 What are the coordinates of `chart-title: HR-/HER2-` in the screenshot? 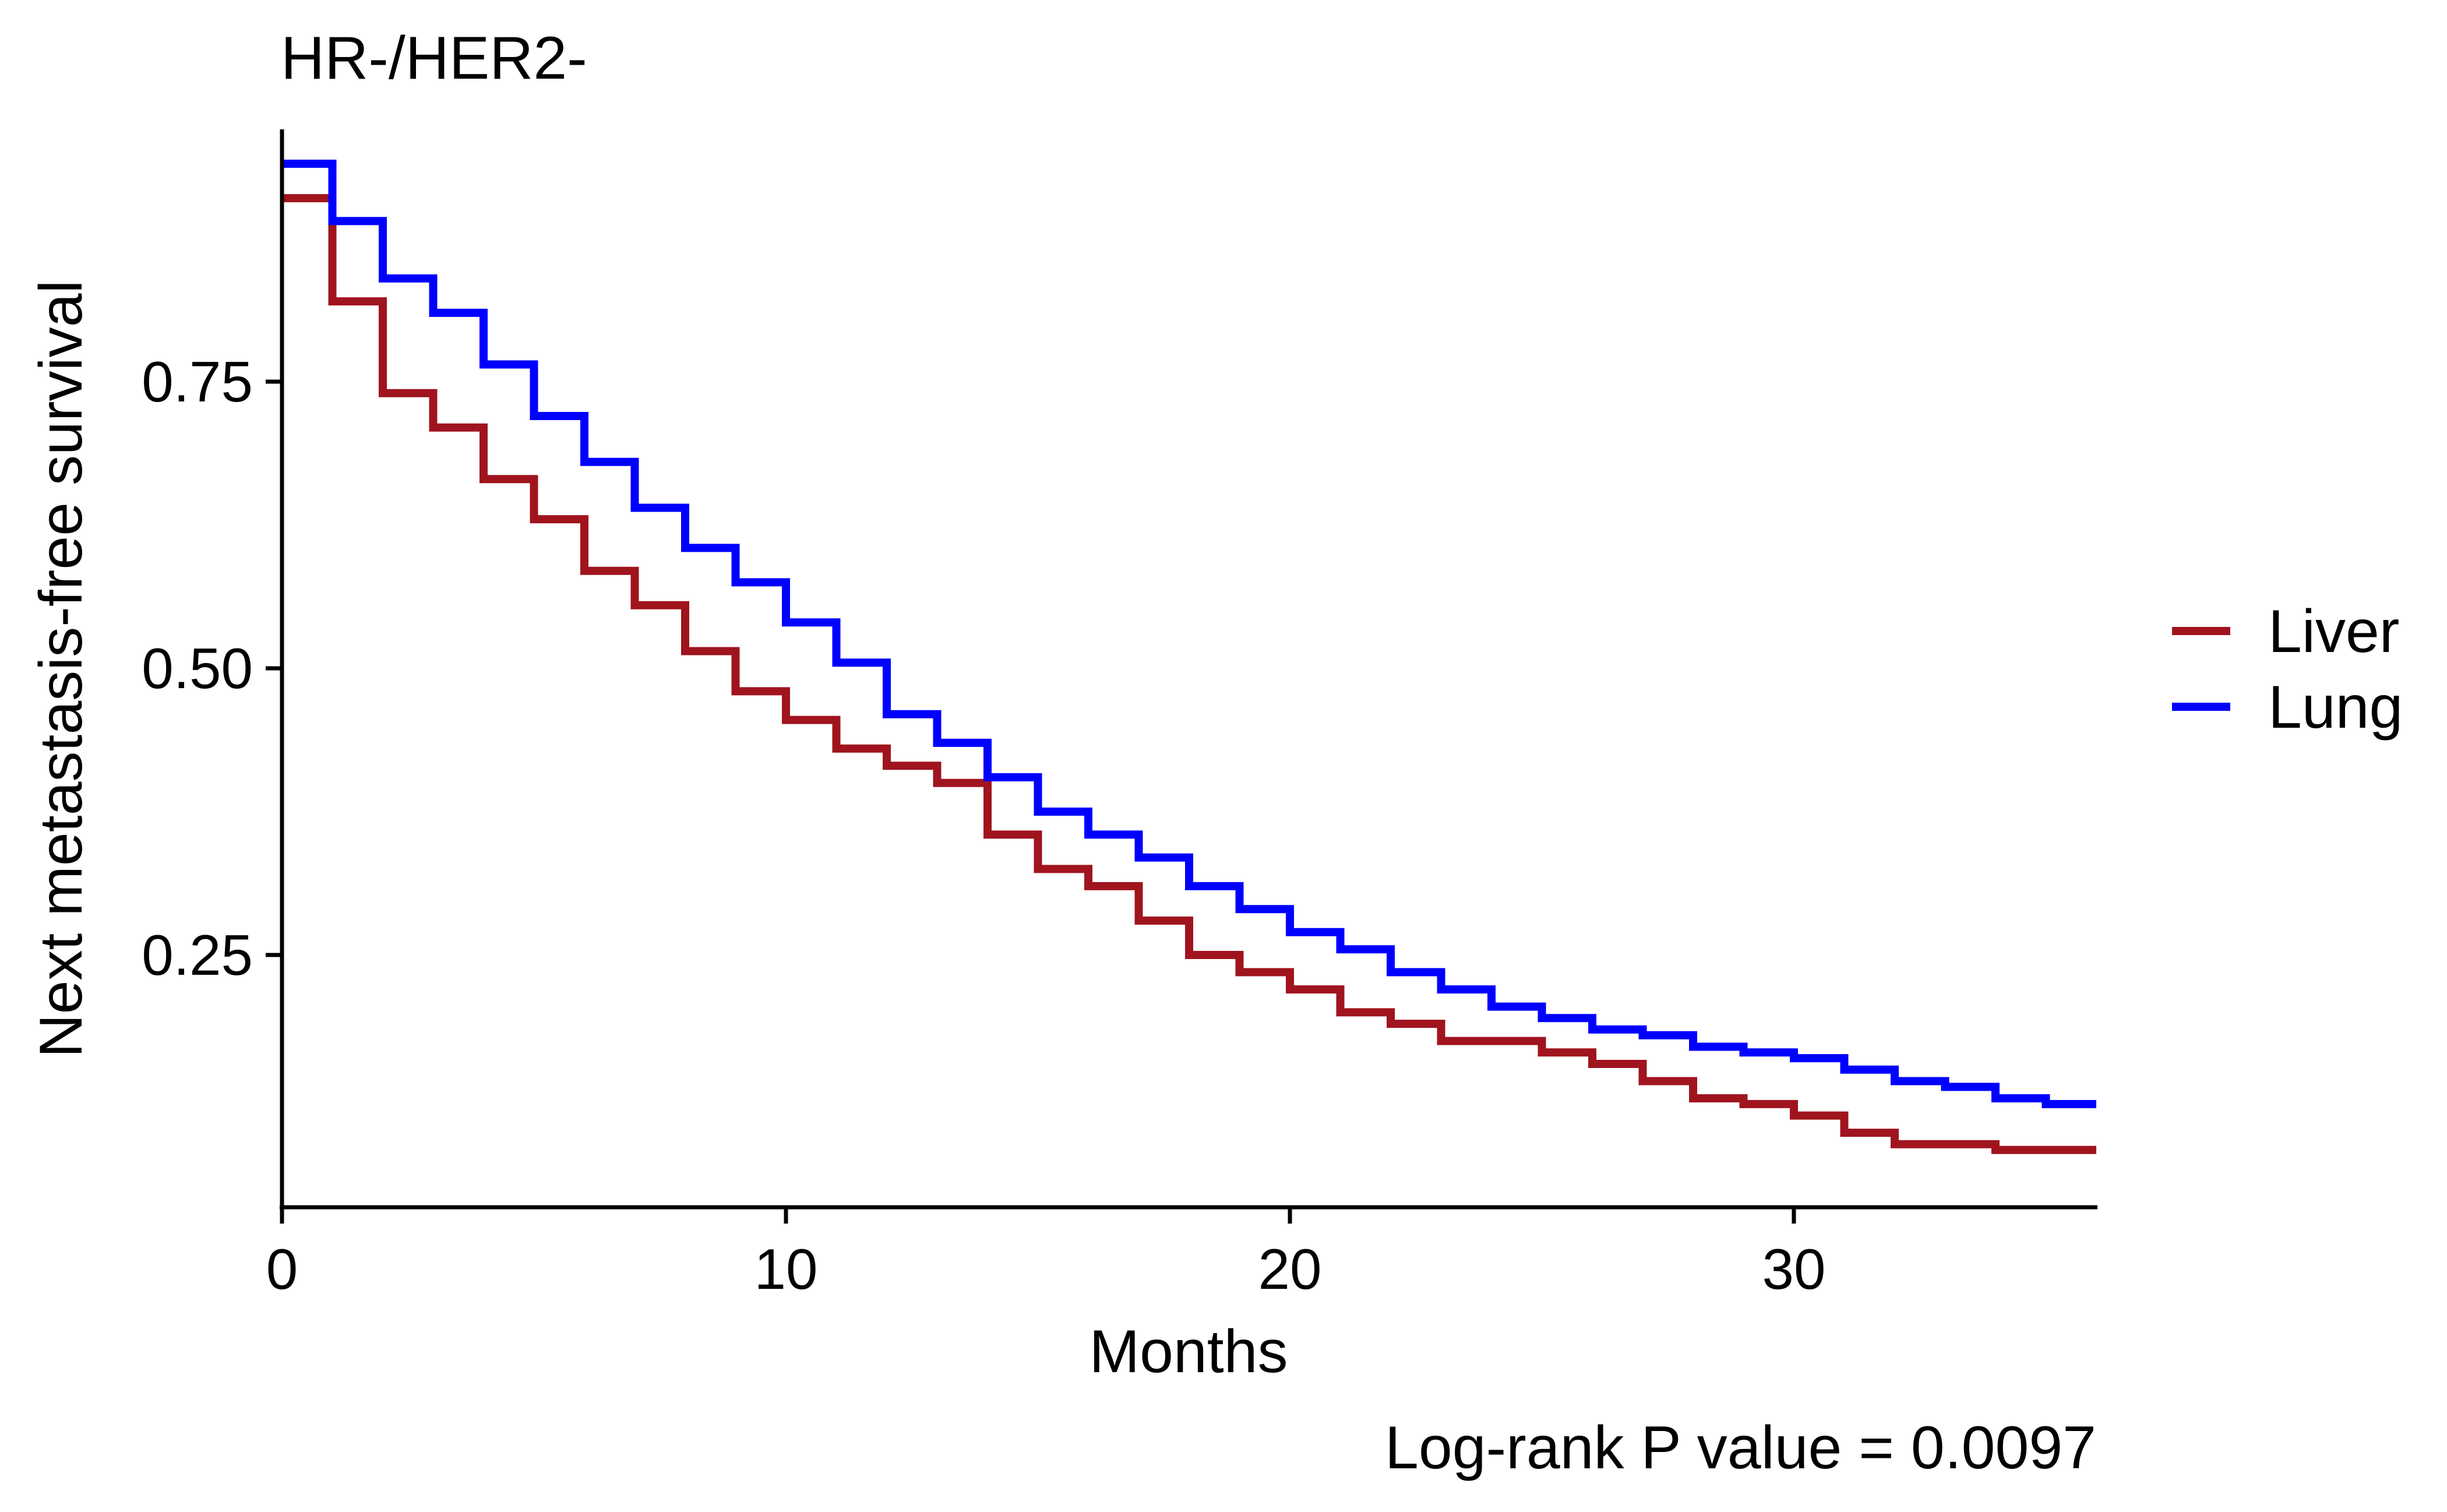 It's located at (434, 58).